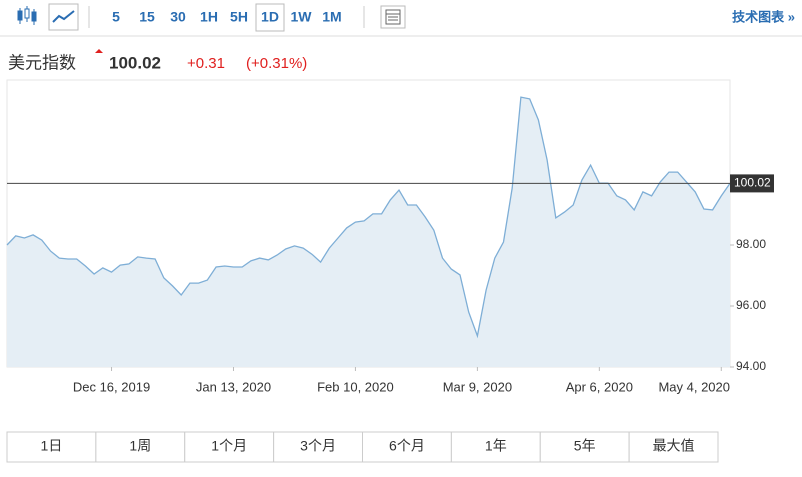 This screenshot has width=802, height=477. I want to click on x-tick-label: Dec 16, 2019, so click(111, 386).